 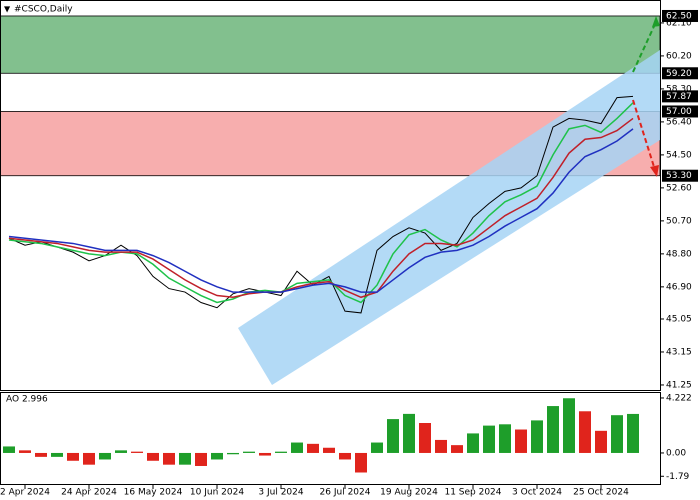 What do you see at coordinates (676, 453) in the screenshot?
I see `y-tick-label: 0.00` at bounding box center [676, 453].